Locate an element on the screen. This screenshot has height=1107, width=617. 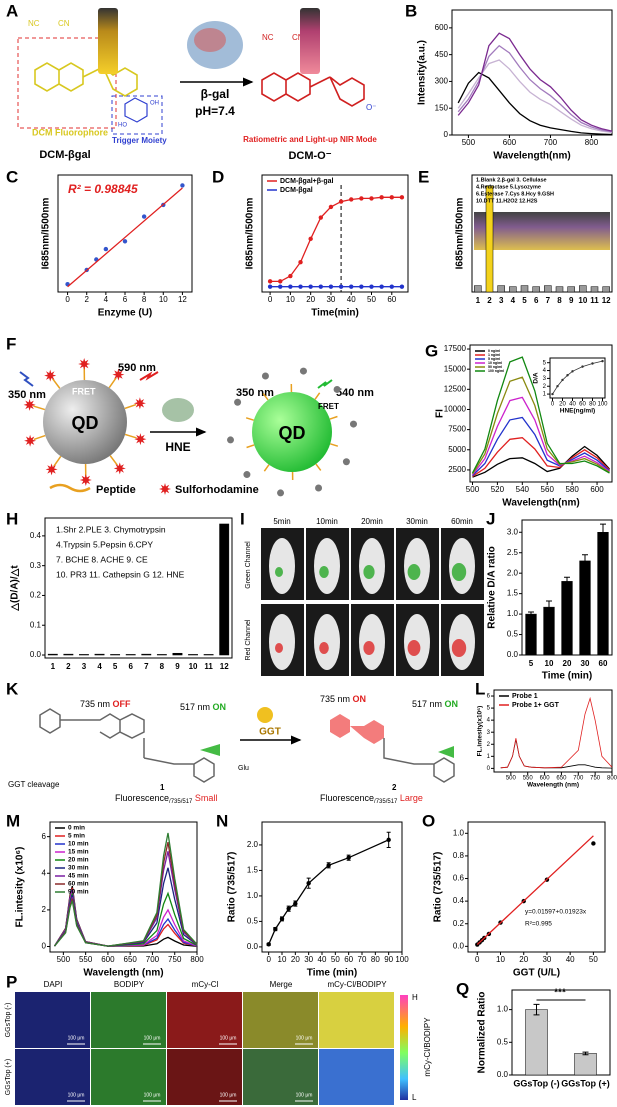
x-tick-label: 5 is located at coordinates (524, 300).